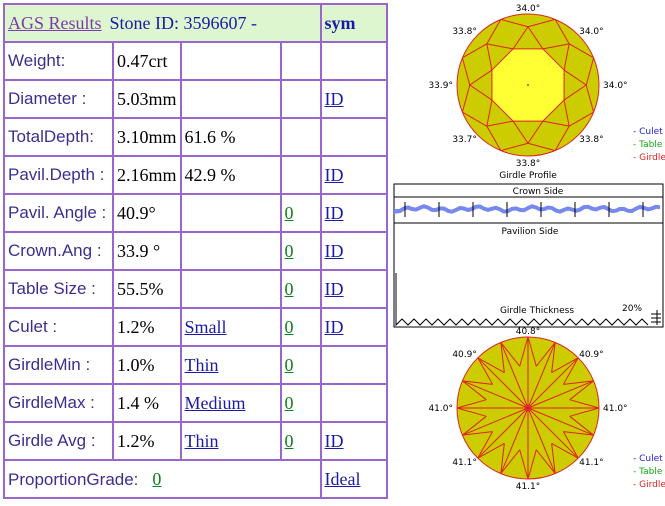 Image resolution: width=665 pixels, height=506 pixels. I want to click on angle-label-bottom-right: 41.1°, so click(591, 463).